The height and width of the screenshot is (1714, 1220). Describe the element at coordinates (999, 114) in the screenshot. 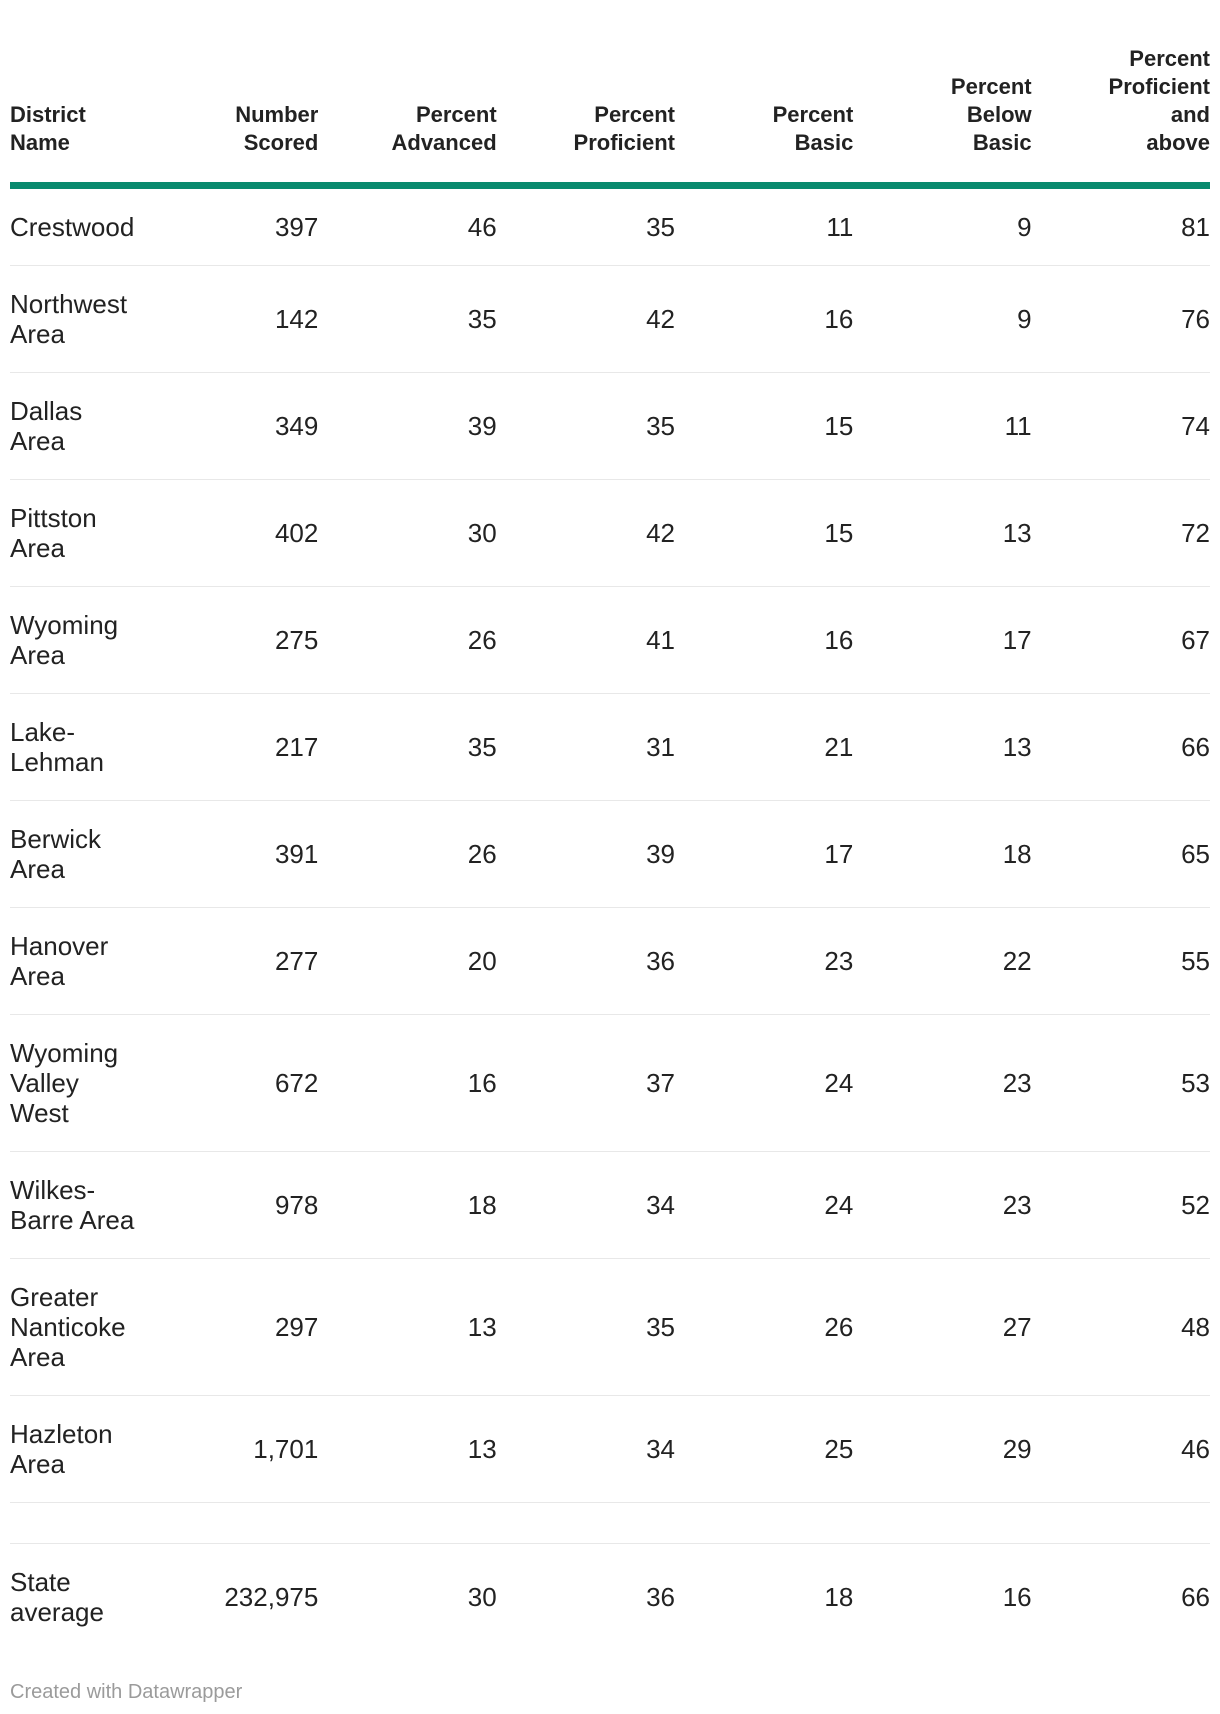

I see `header-line: Below` at that location.